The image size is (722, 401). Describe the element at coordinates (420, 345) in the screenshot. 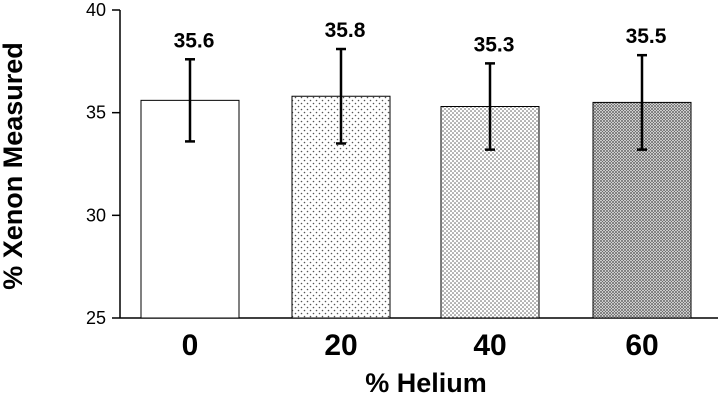

I see `x-category-labels-group: 0 20 40 60` at that location.